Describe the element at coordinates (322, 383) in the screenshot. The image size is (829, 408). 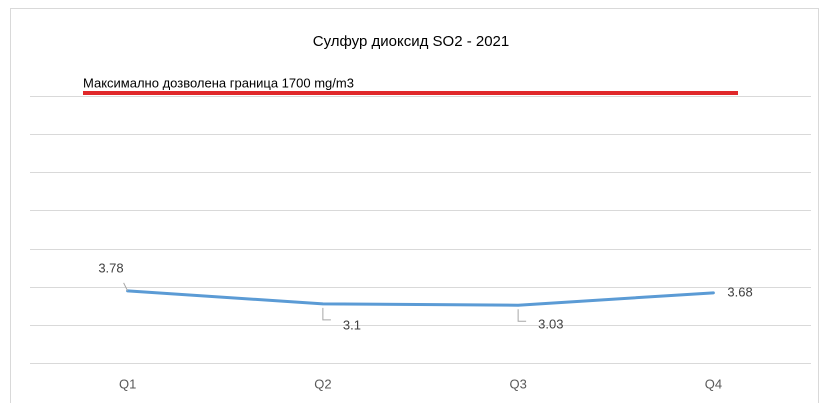
I see `x-tick-label: Q2` at that location.